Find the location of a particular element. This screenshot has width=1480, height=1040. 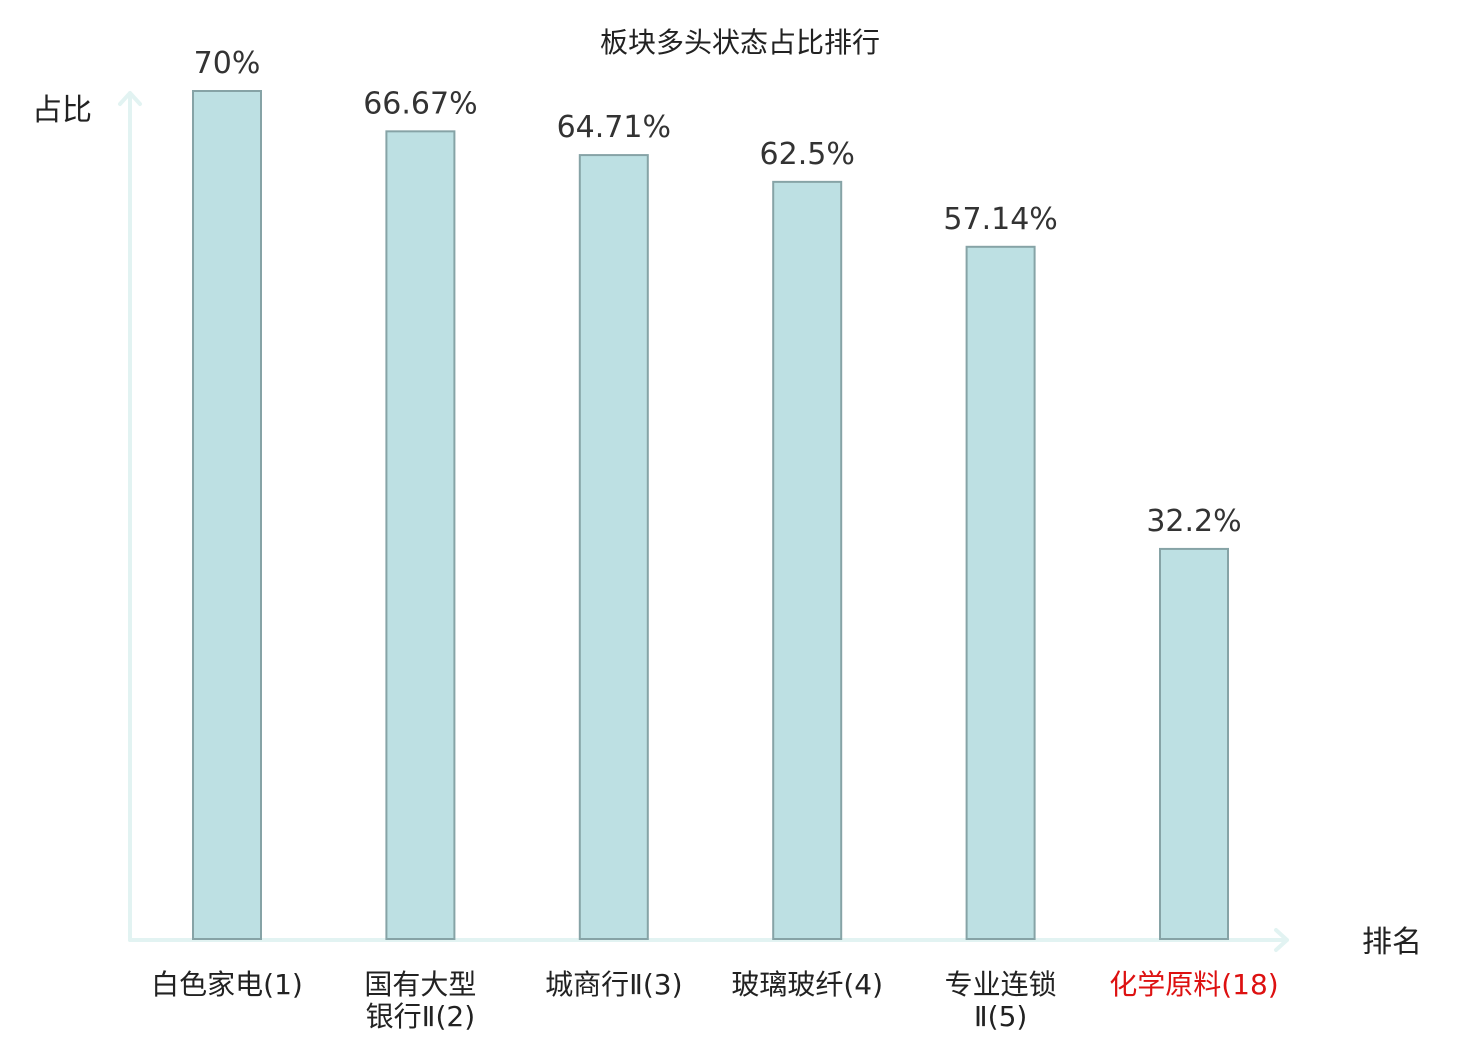

category-label-line: 专业连锁 is located at coordinates (1001, 984).